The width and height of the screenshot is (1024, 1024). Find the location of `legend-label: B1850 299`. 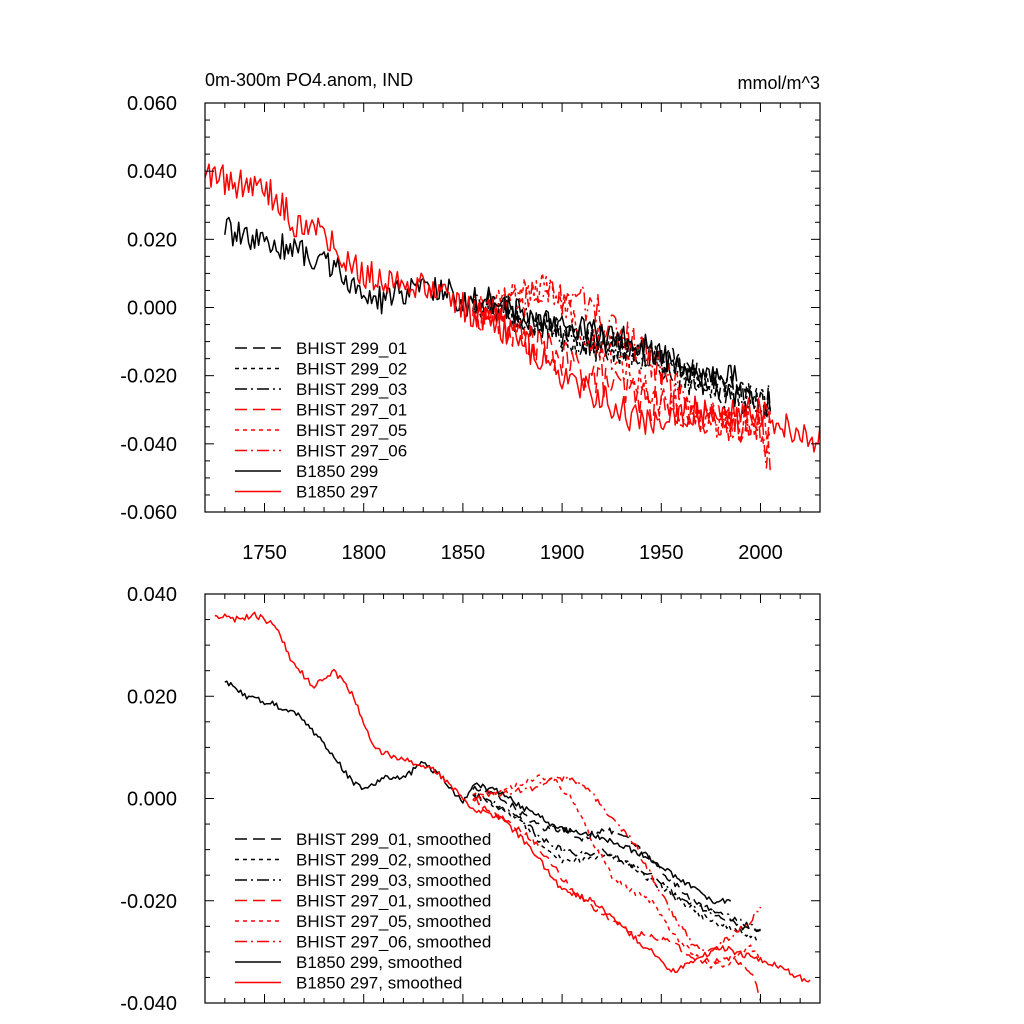

legend-label: B1850 299 is located at coordinates (337, 471).